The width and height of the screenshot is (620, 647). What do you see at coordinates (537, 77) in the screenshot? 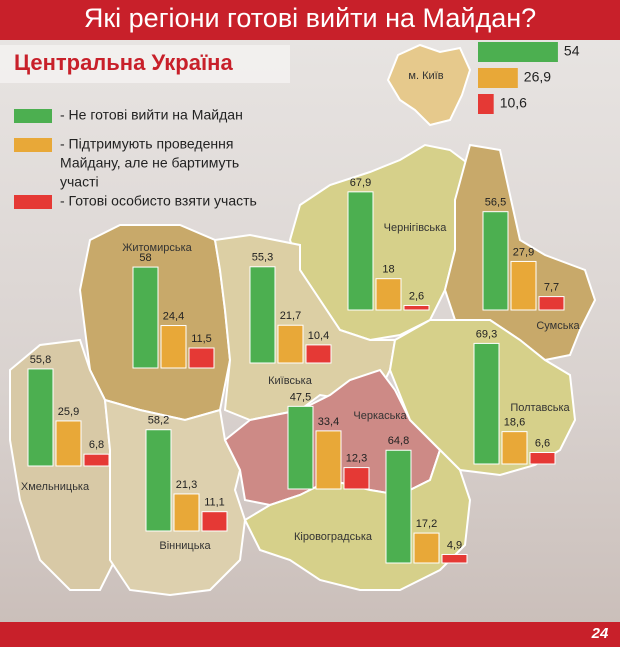
I see `value-label: 26,9` at bounding box center [537, 77].